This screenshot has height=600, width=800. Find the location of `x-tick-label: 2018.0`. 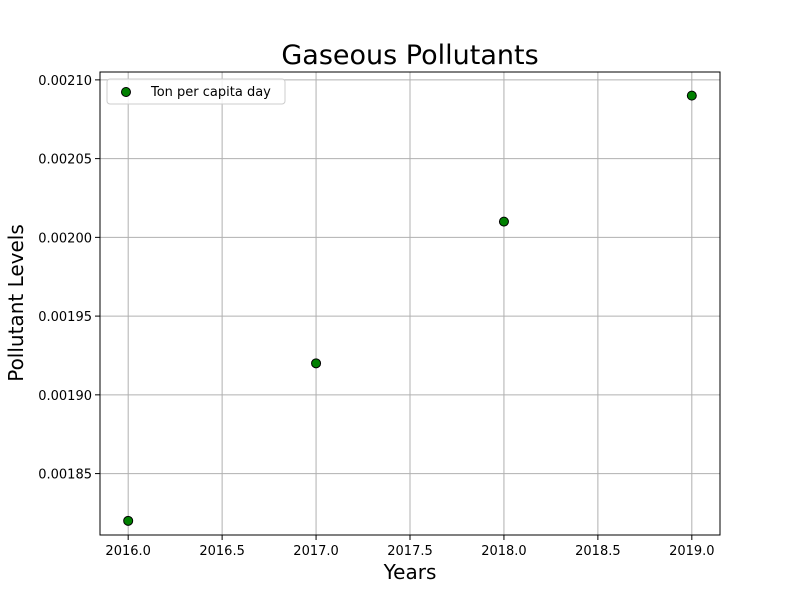

x-tick-label: 2018.0 is located at coordinates (504, 551).